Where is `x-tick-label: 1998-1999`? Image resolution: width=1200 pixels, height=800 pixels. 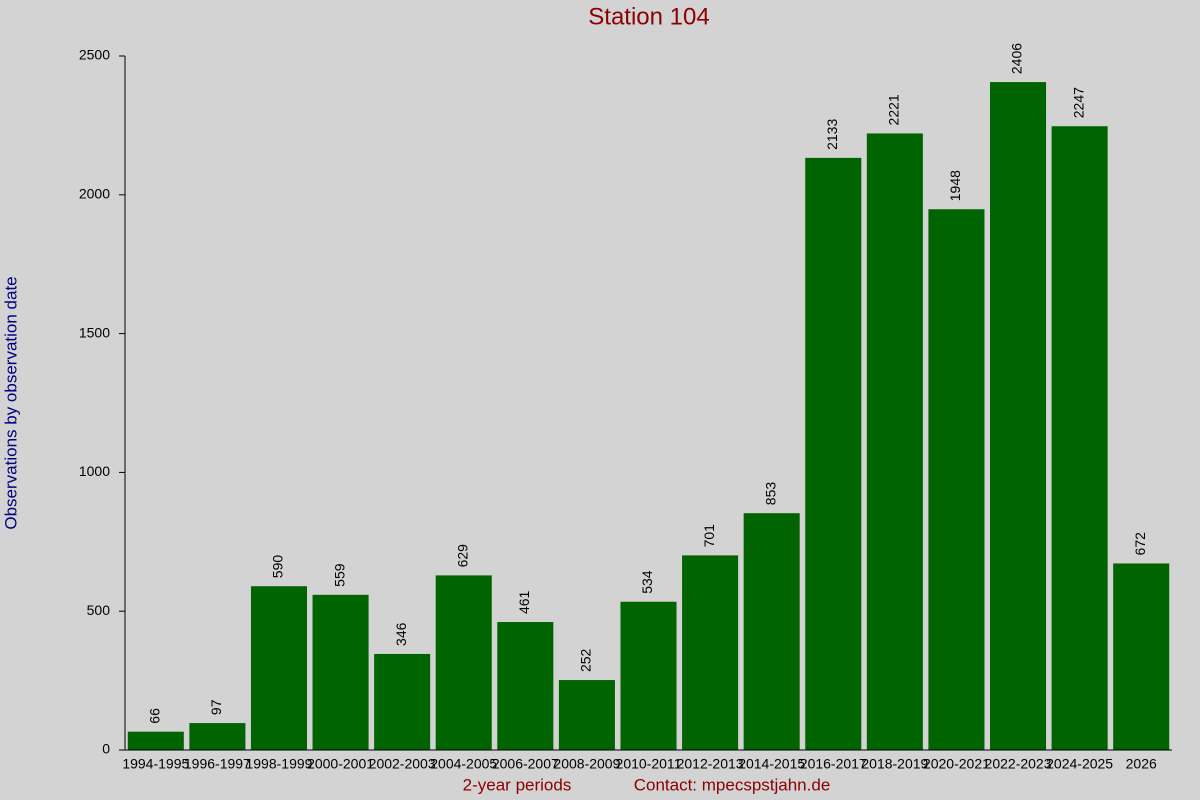 x-tick-label: 1998-1999 is located at coordinates (278, 764).